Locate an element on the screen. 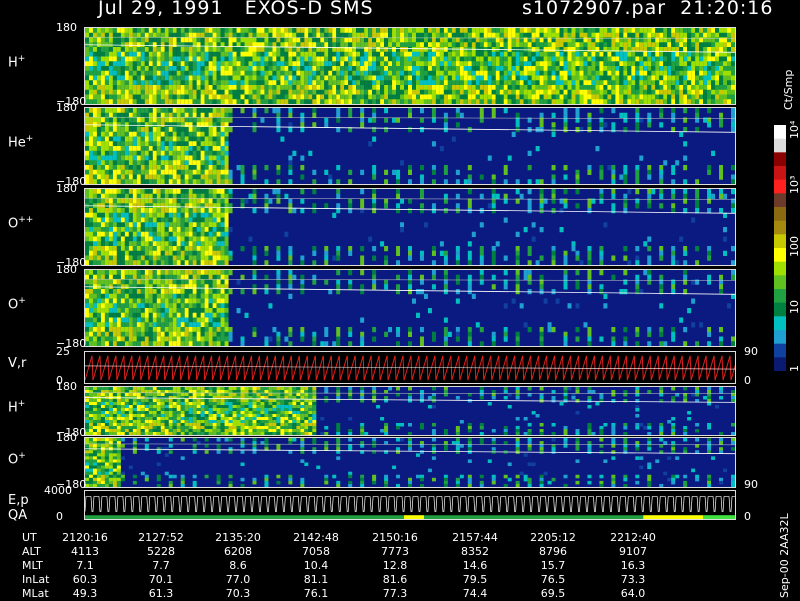  y-tick-ymax-1: 180 is located at coordinates (66, 27).